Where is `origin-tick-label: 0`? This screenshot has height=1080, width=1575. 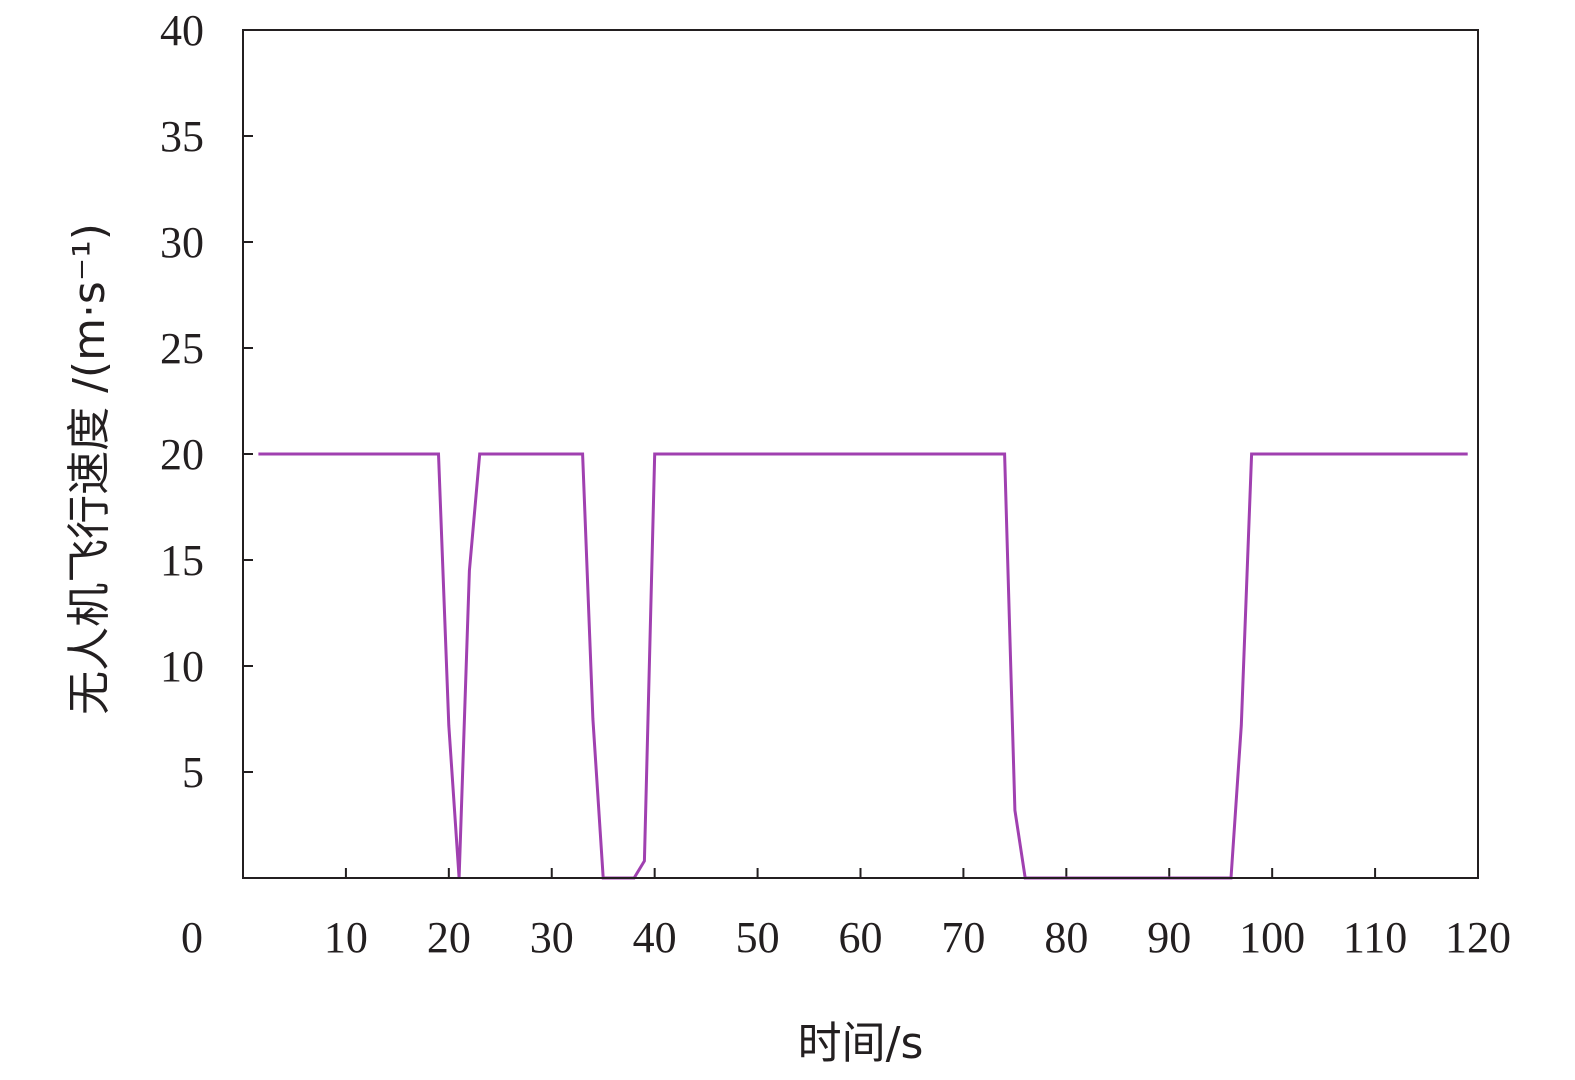 origin-tick-label: 0 is located at coordinates (192, 937).